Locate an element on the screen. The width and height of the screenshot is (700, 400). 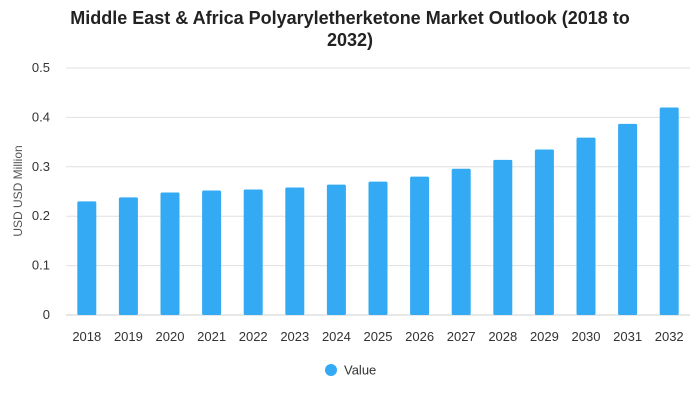
x-tick-label: 2023 is located at coordinates (294, 336).